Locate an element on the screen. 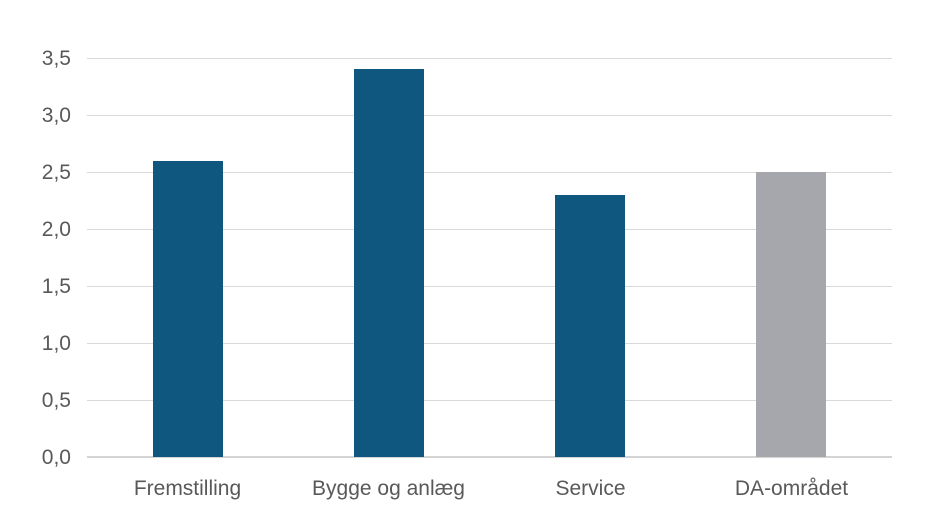  y-axis-tick-label: 2,0 is located at coordinates (56, 229).